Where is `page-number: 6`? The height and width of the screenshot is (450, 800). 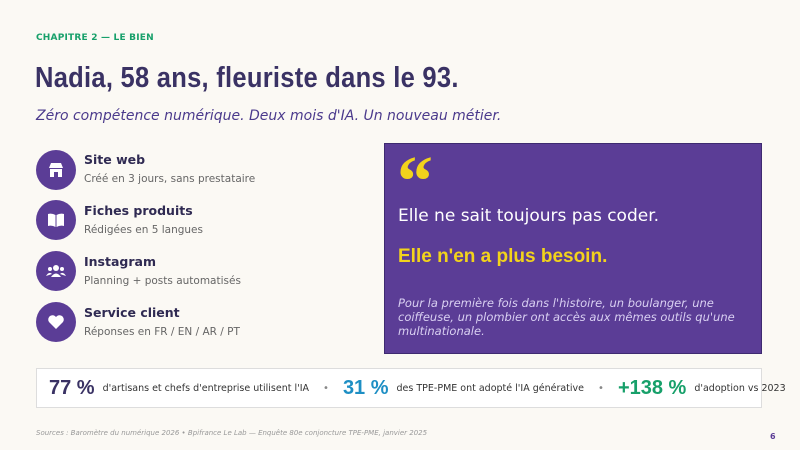
page-number: 6 is located at coordinates (773, 436).